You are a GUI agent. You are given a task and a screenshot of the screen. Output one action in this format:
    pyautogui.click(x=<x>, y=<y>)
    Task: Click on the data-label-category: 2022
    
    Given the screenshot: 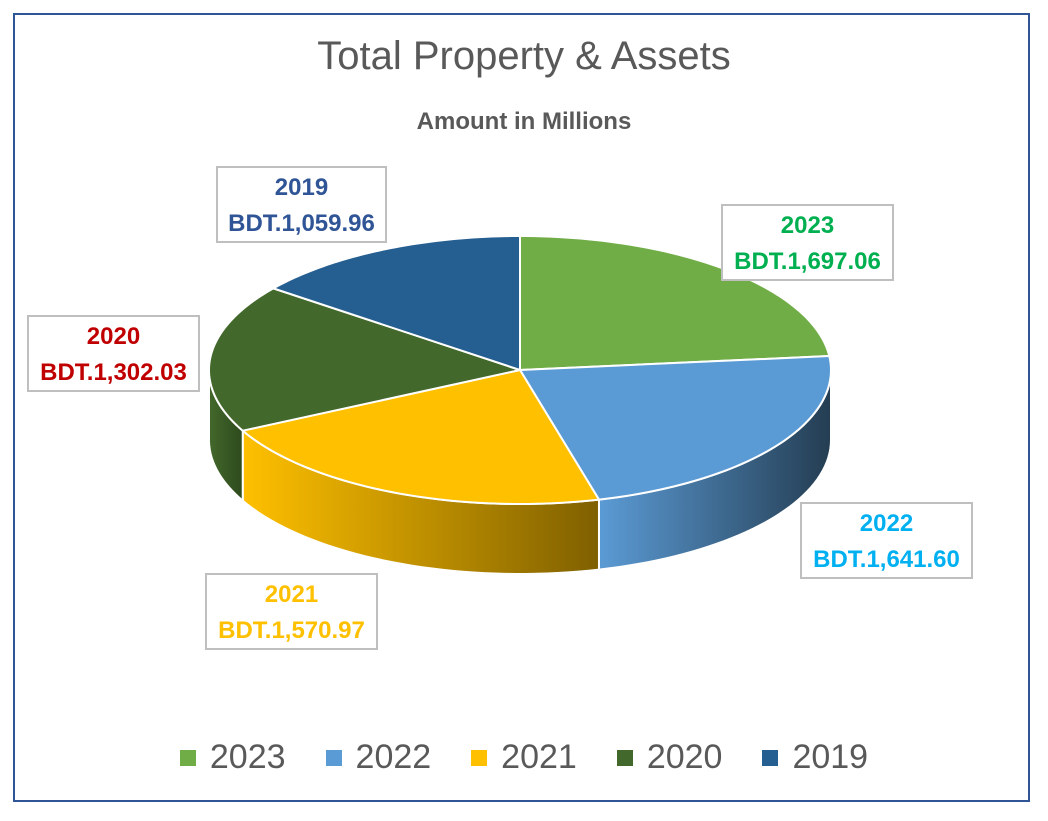 What is the action you would take?
    pyautogui.click(x=886, y=523)
    